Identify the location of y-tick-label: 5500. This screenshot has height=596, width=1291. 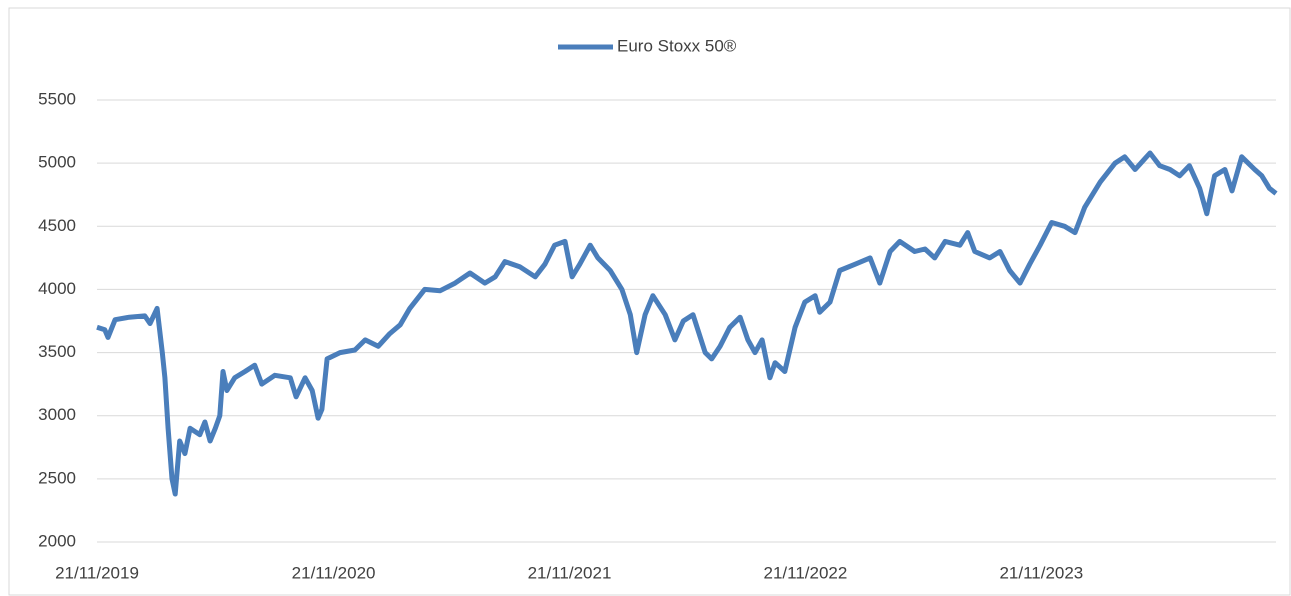
(57, 98).